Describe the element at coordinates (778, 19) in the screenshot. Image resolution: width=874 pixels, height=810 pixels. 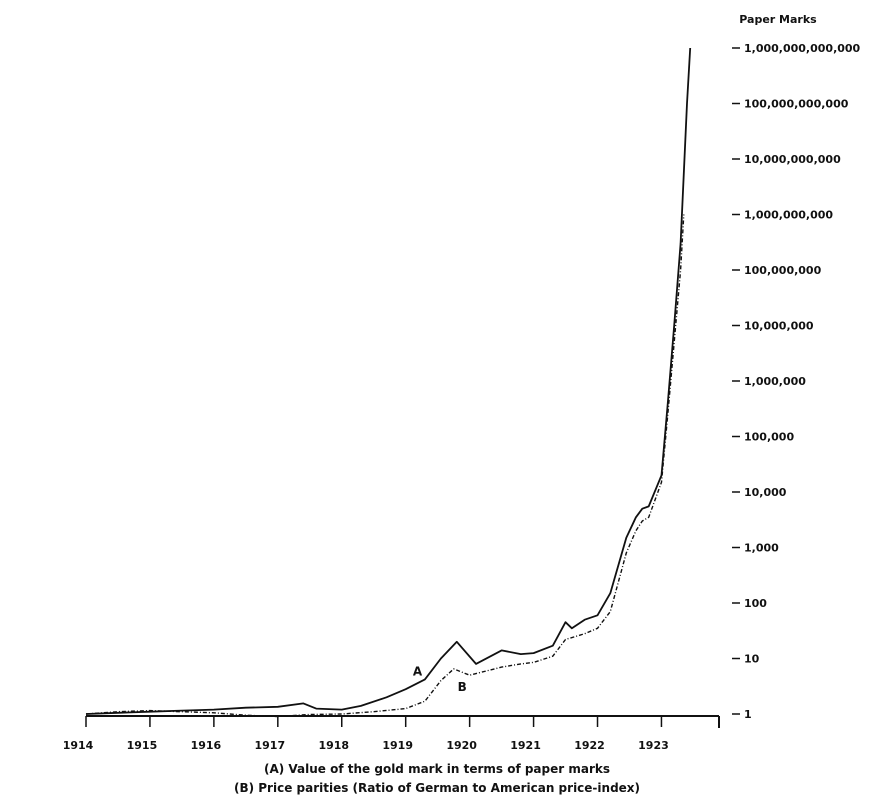
I see `y-axis-title: Paper Marks` at that location.